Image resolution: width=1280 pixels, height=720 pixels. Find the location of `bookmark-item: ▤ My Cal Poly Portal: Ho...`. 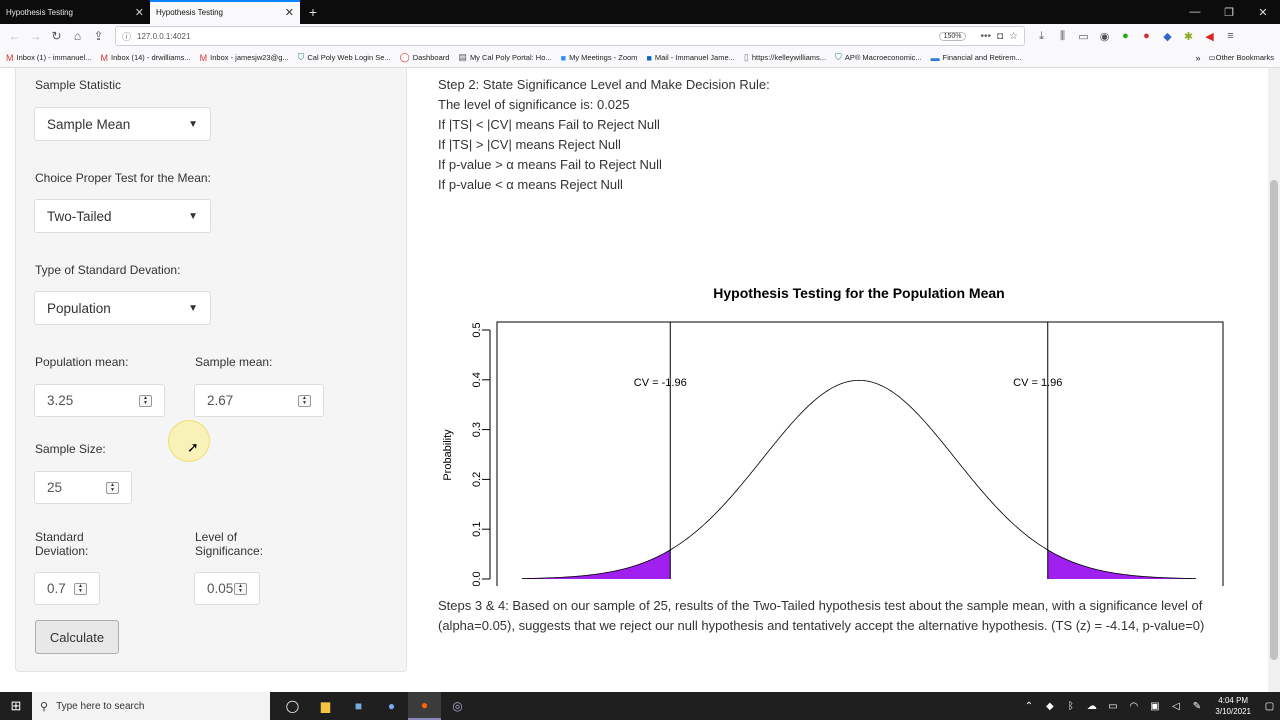

bookmark-item: ▤ My Cal Poly Portal: Ho... is located at coordinates (505, 57).